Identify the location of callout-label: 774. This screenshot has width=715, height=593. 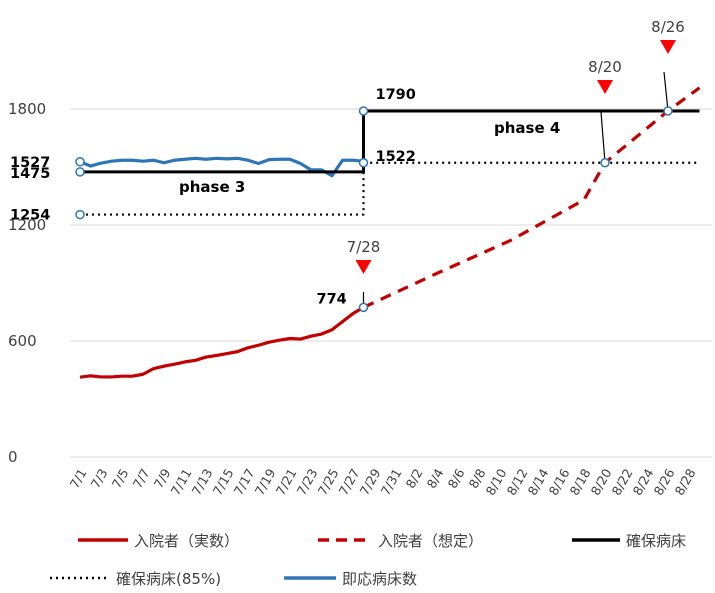
(332, 299).